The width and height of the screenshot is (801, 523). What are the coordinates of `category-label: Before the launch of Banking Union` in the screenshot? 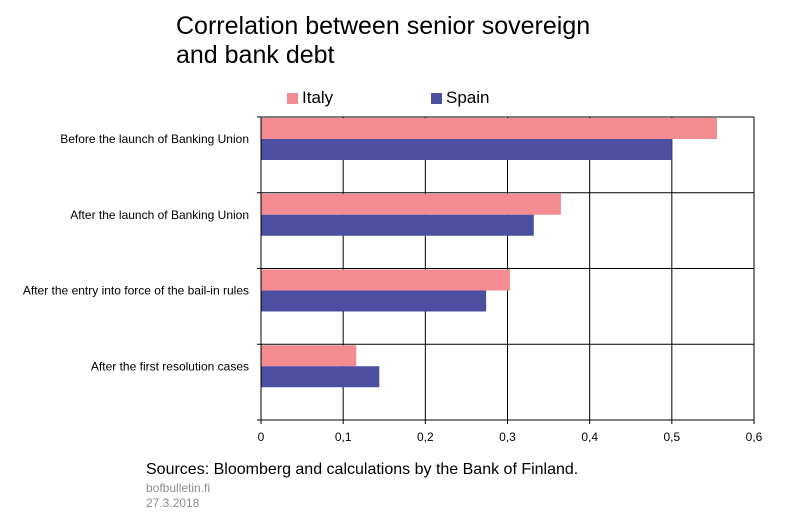 It's located at (154, 139).